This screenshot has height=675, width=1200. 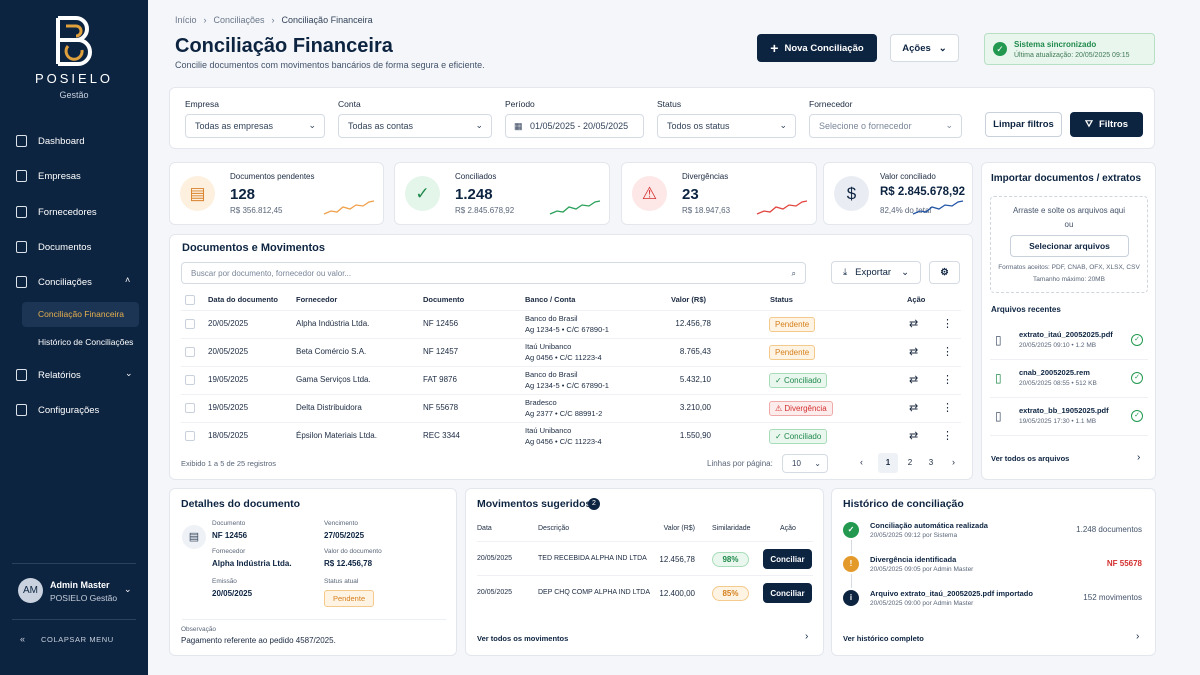 I want to click on new-label: Nova Conciliação, so click(x=824, y=48).